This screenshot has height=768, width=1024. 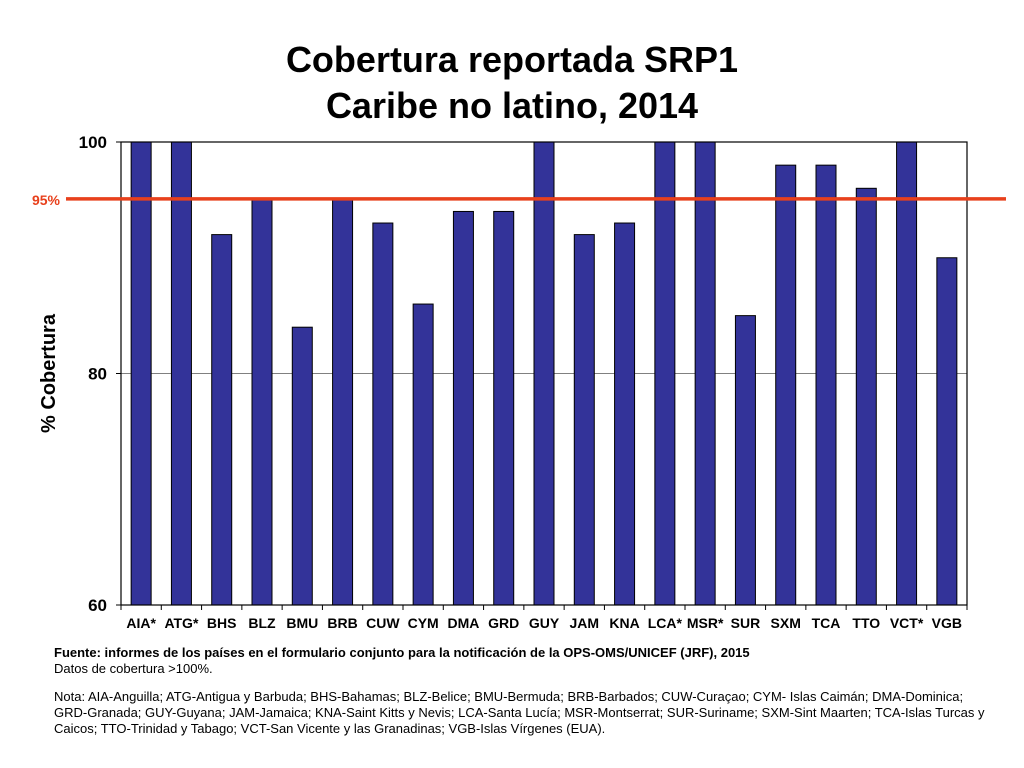 What do you see at coordinates (141, 623) in the screenshot?
I see `x-tick-label: AIA*` at bounding box center [141, 623].